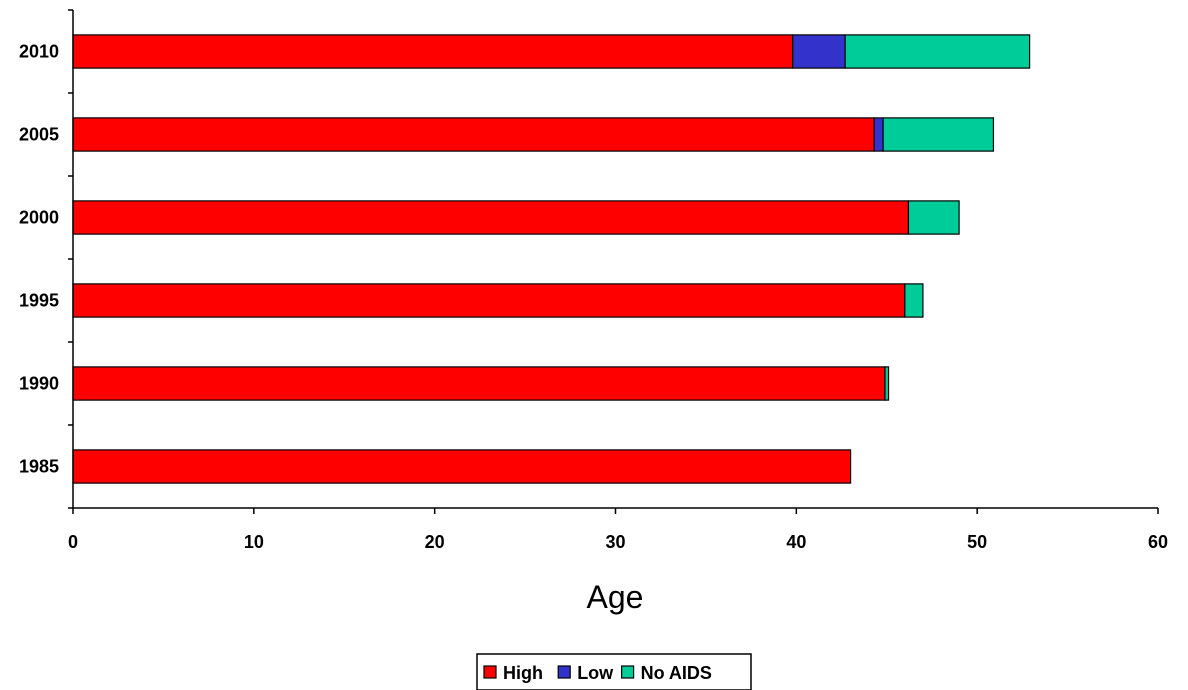 The width and height of the screenshot is (1188, 690). Describe the element at coordinates (39, 467) in the screenshot. I see `y-tick-label: 1985` at that location.